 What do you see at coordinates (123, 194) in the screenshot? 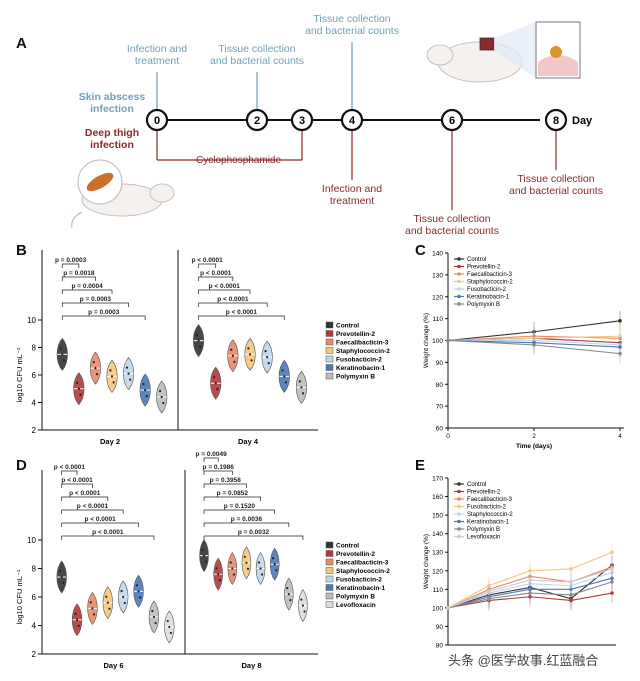
I see `thigh-mouse-illustration` at bounding box center [123, 194].